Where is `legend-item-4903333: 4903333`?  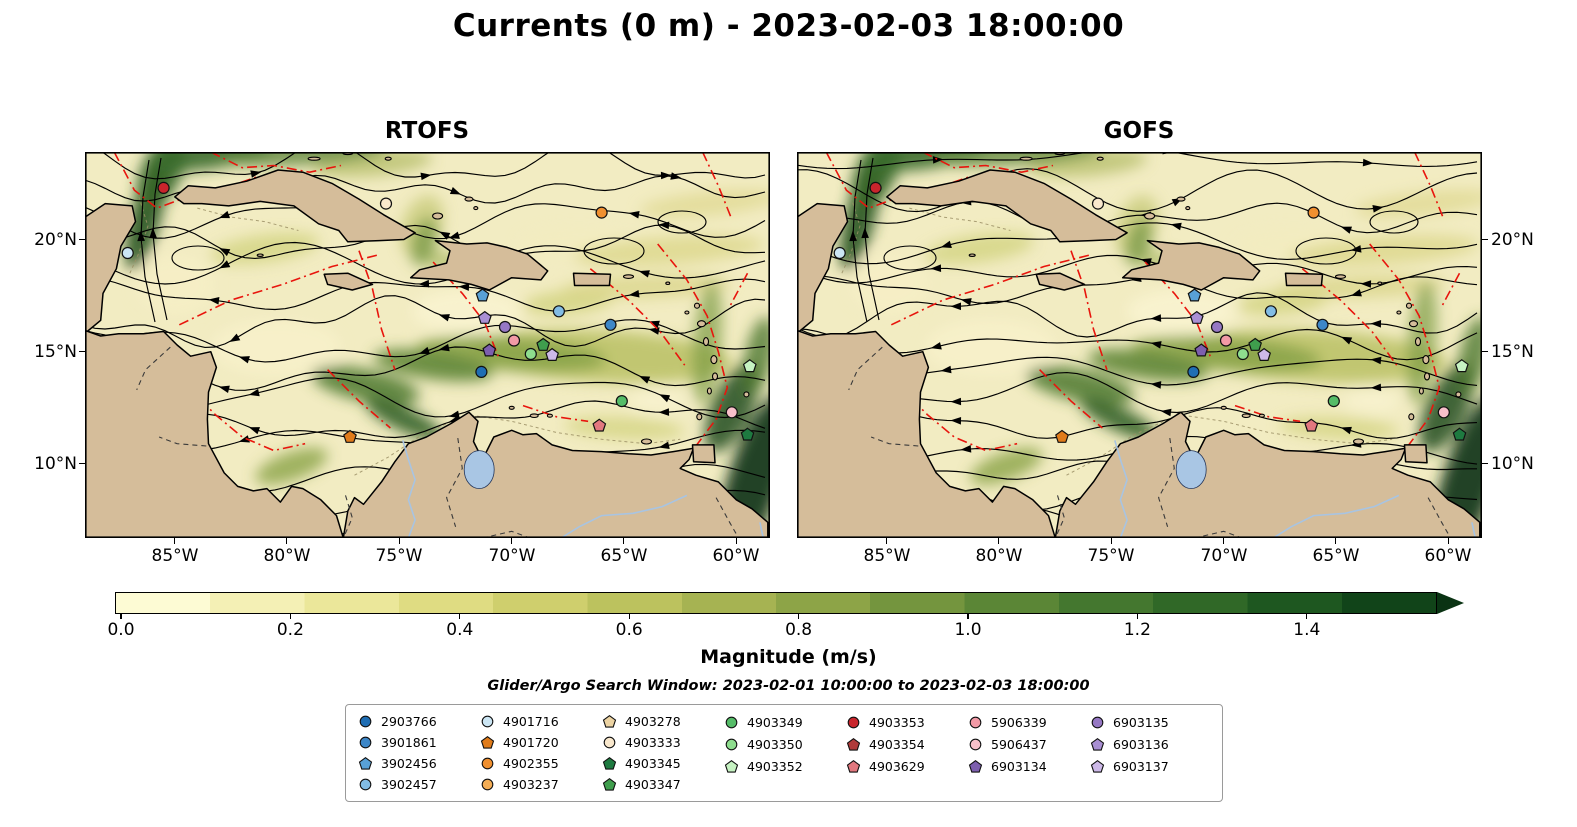
legend-item-4903333: 4903333 is located at coordinates (662, 743).